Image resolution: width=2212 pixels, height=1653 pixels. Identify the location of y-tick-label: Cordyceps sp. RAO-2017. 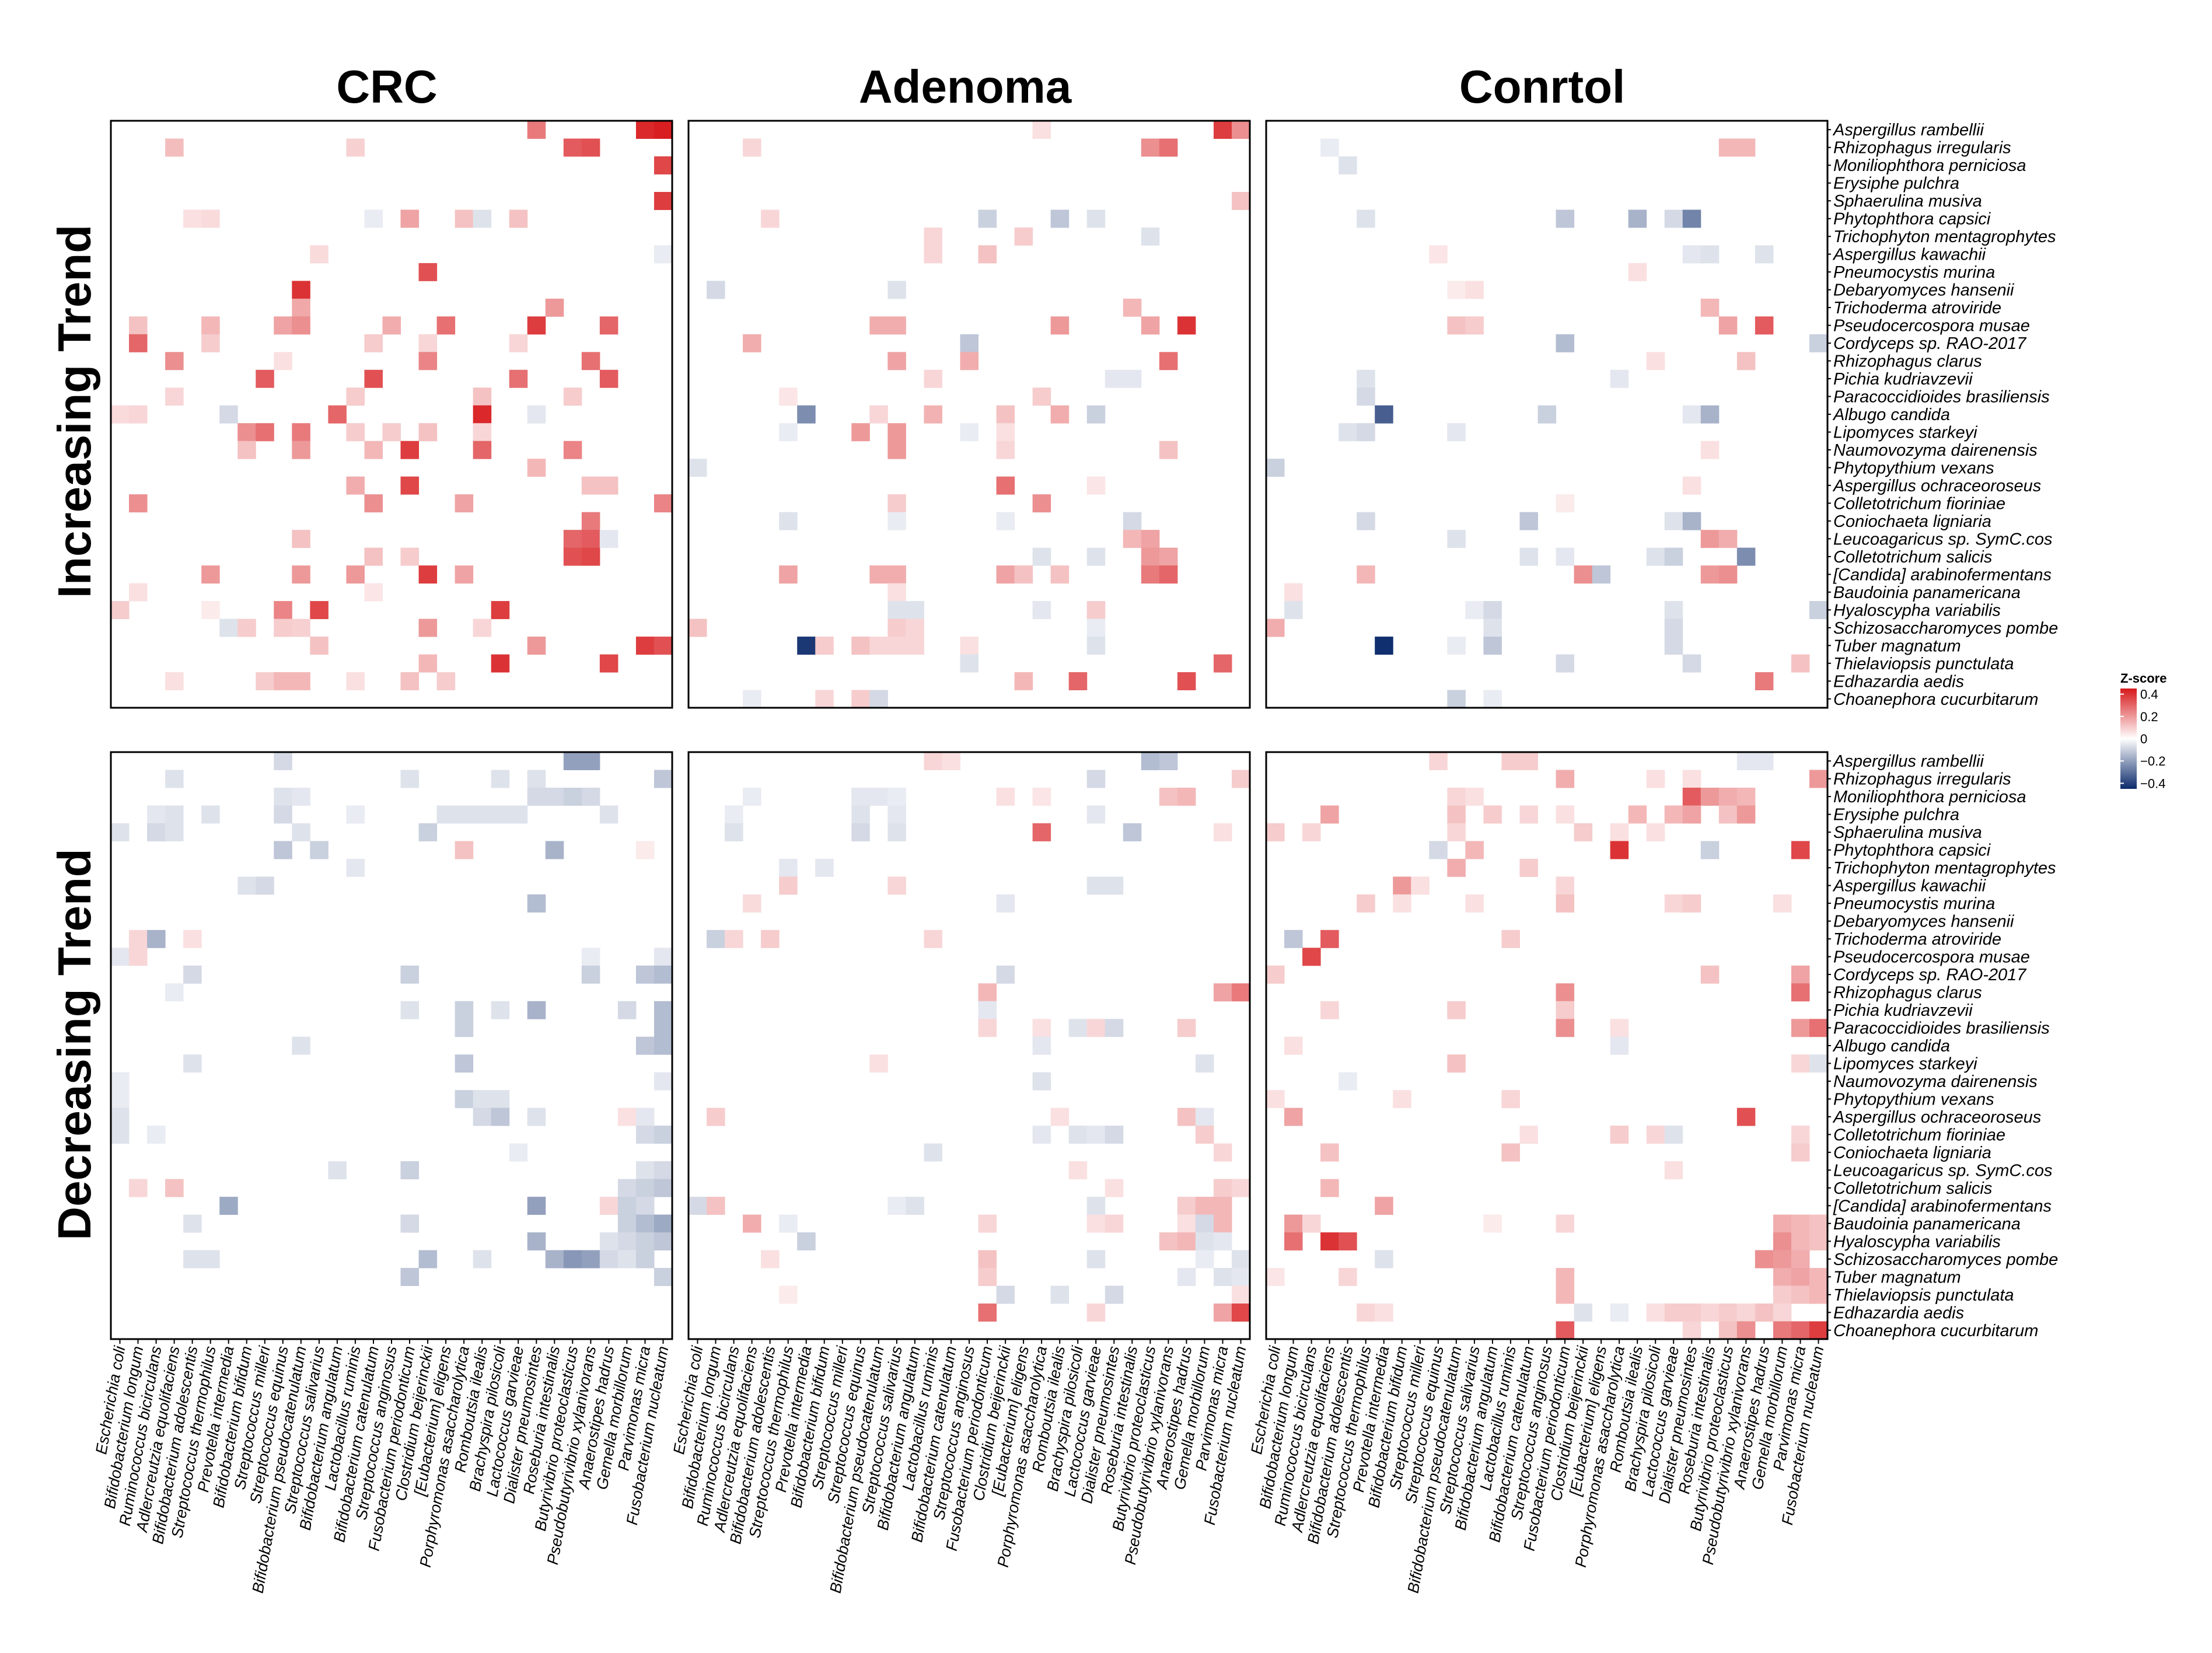
(1930, 975).